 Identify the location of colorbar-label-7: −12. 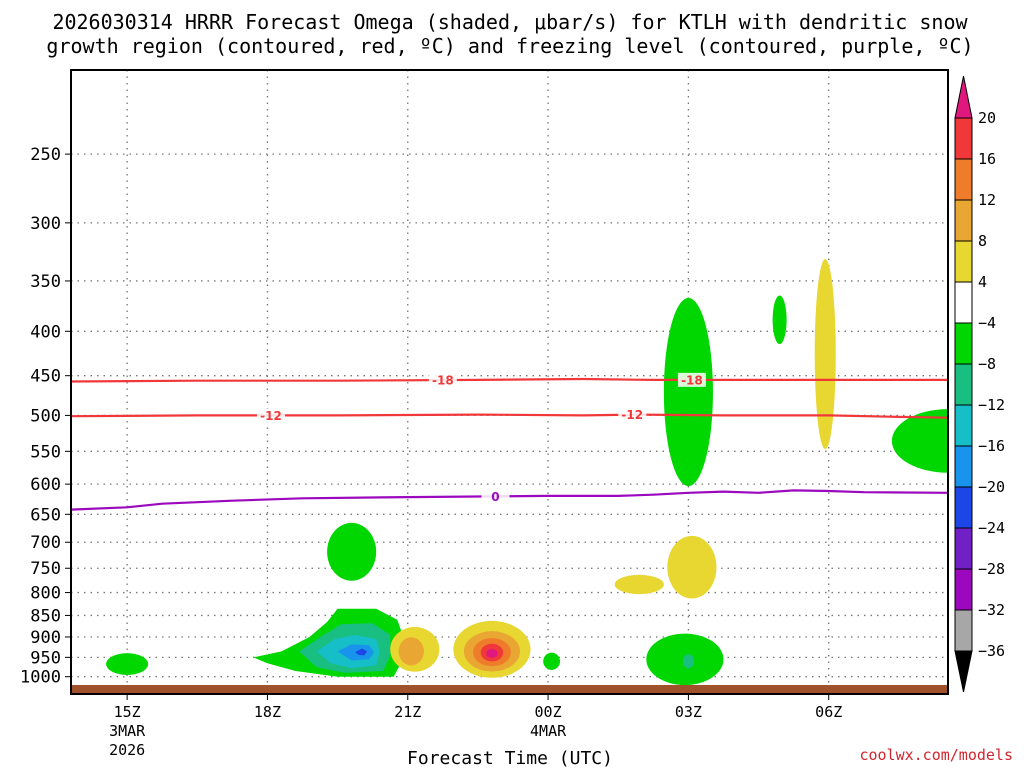
(991, 405).